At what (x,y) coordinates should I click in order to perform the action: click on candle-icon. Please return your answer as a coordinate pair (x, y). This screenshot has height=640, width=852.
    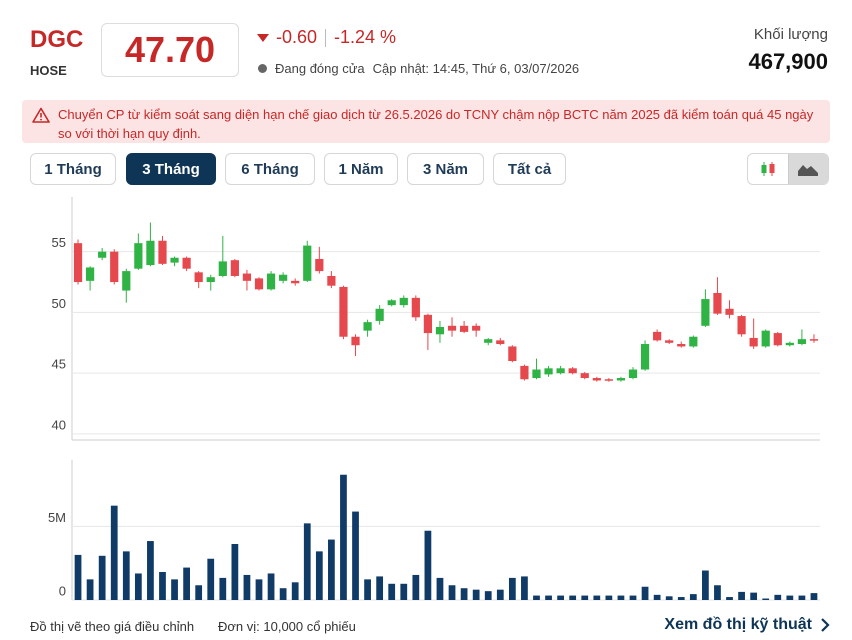
    Looking at the image, I should click on (768, 169).